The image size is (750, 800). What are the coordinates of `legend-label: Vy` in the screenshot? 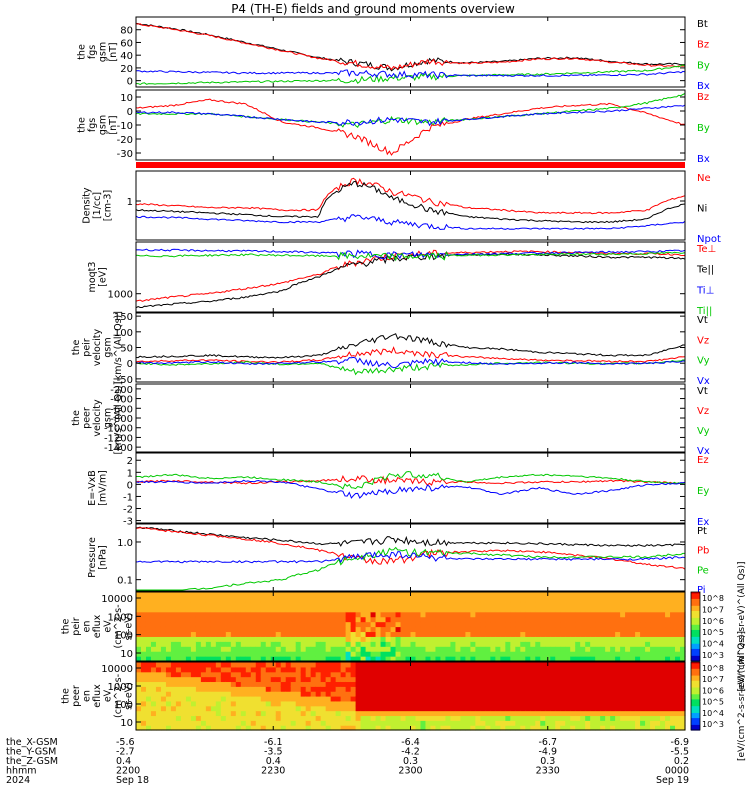 It's located at (703, 431).